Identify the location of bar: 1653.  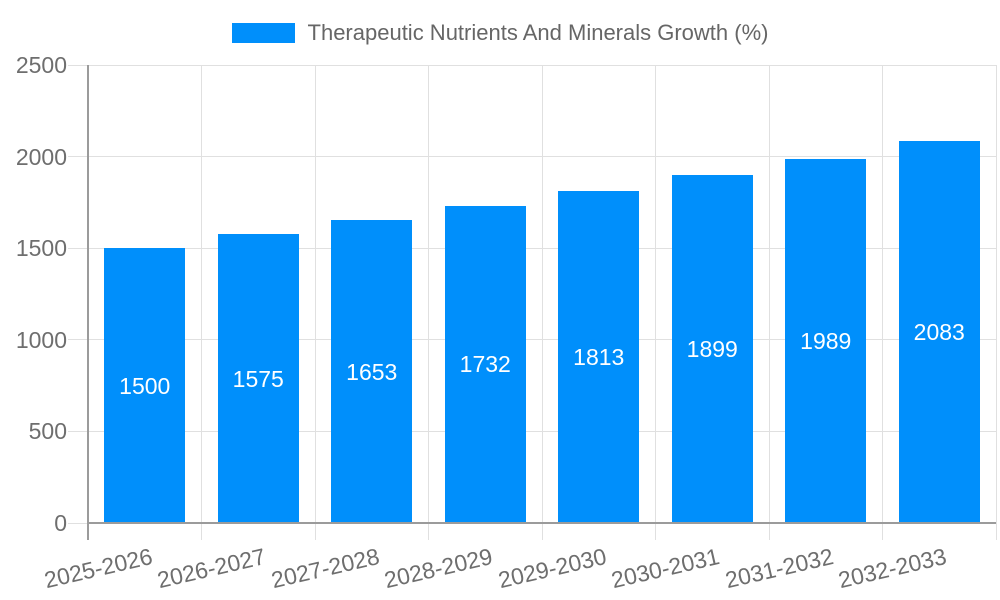
(372, 371).